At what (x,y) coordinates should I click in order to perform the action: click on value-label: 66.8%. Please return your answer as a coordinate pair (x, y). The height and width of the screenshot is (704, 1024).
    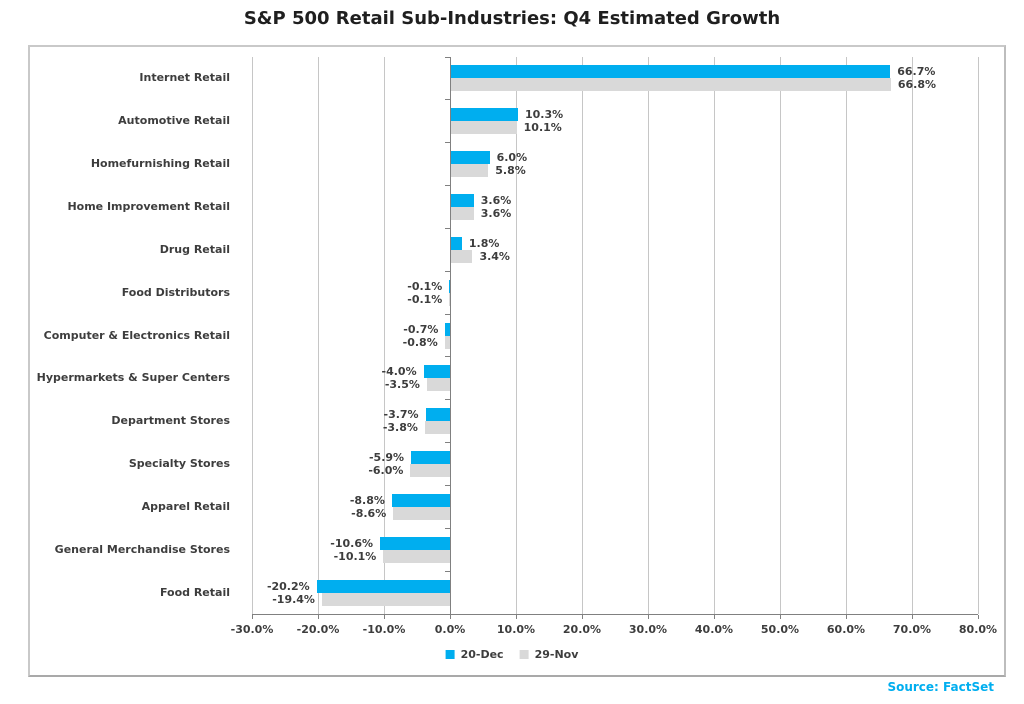
    Looking at the image, I should click on (917, 85).